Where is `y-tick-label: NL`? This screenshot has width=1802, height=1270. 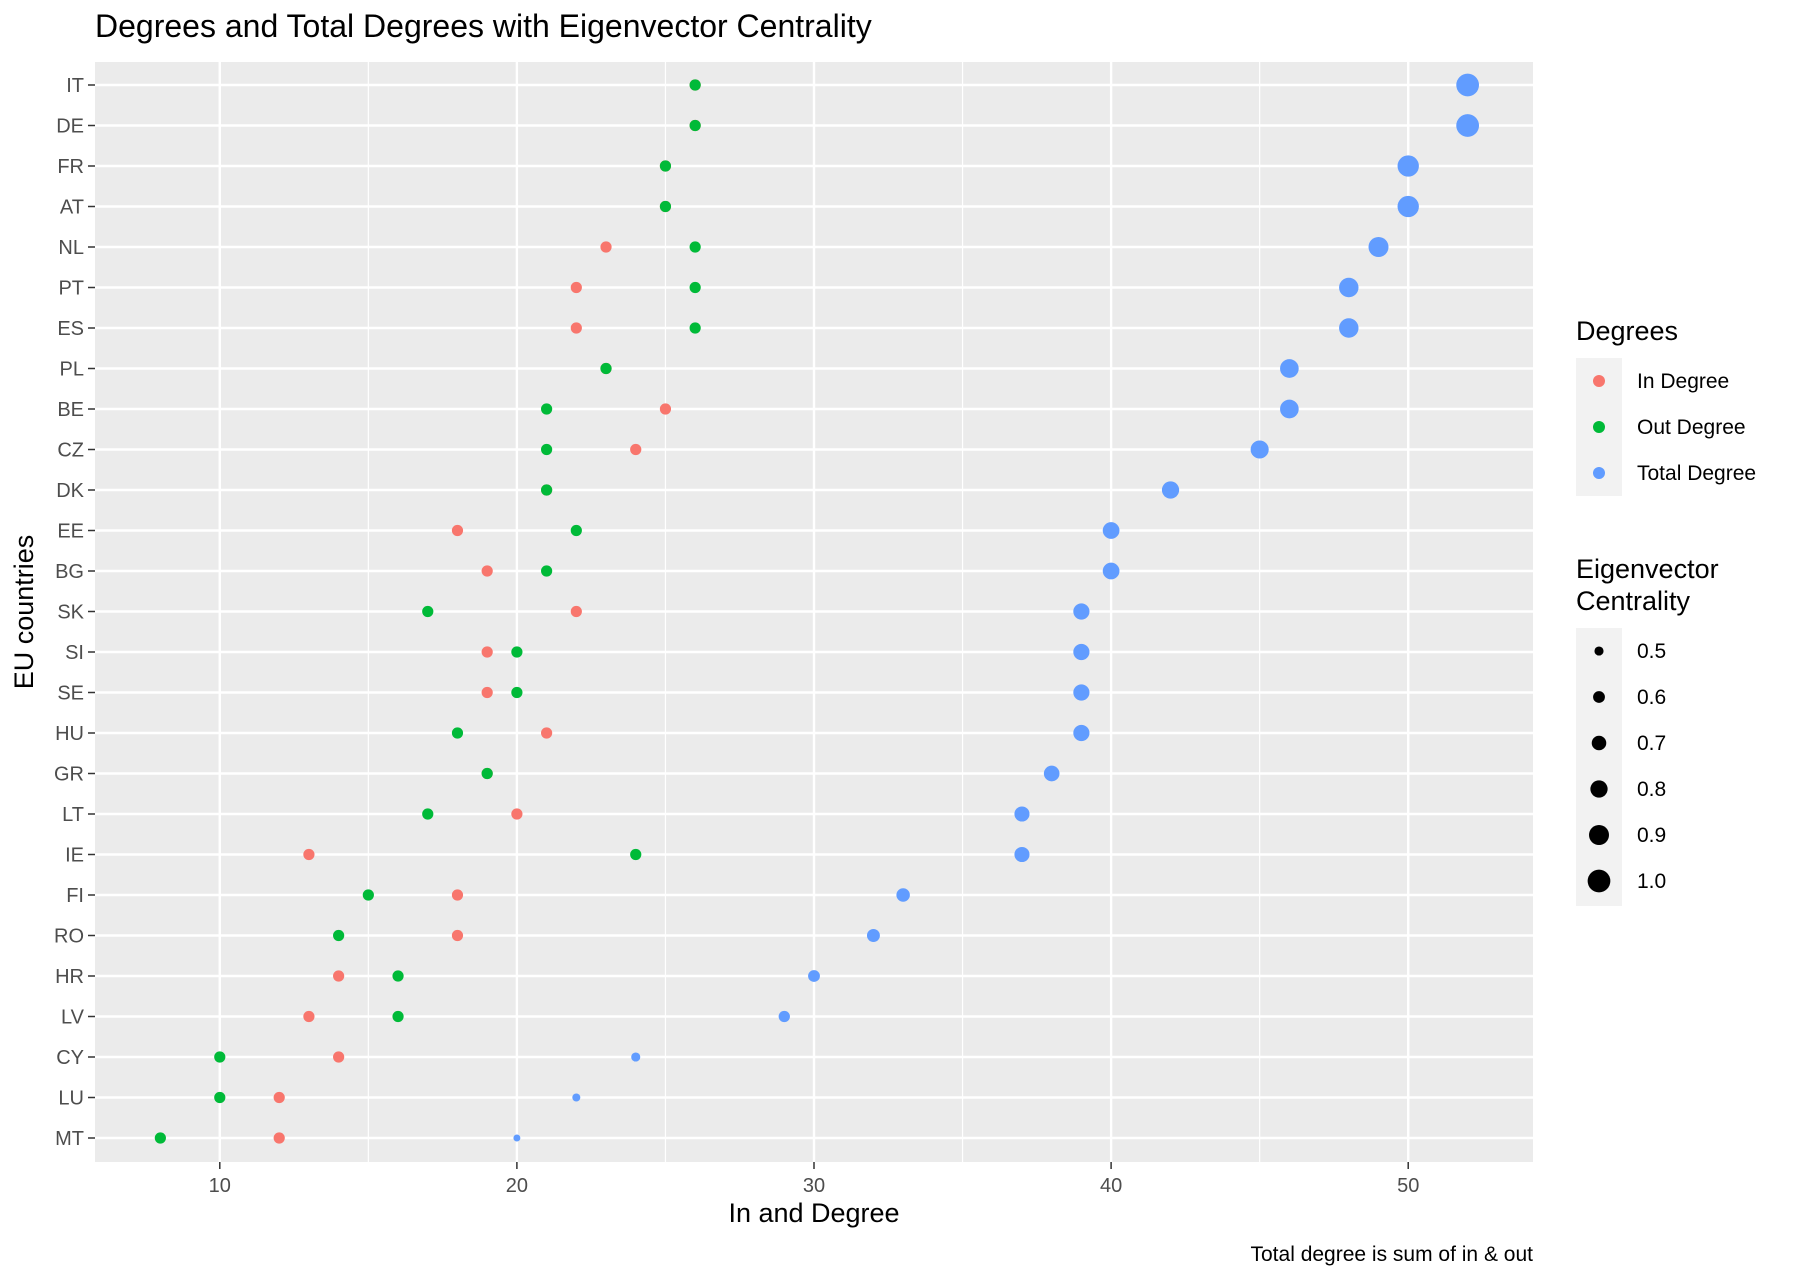 y-tick-label: NL is located at coordinates (71, 248).